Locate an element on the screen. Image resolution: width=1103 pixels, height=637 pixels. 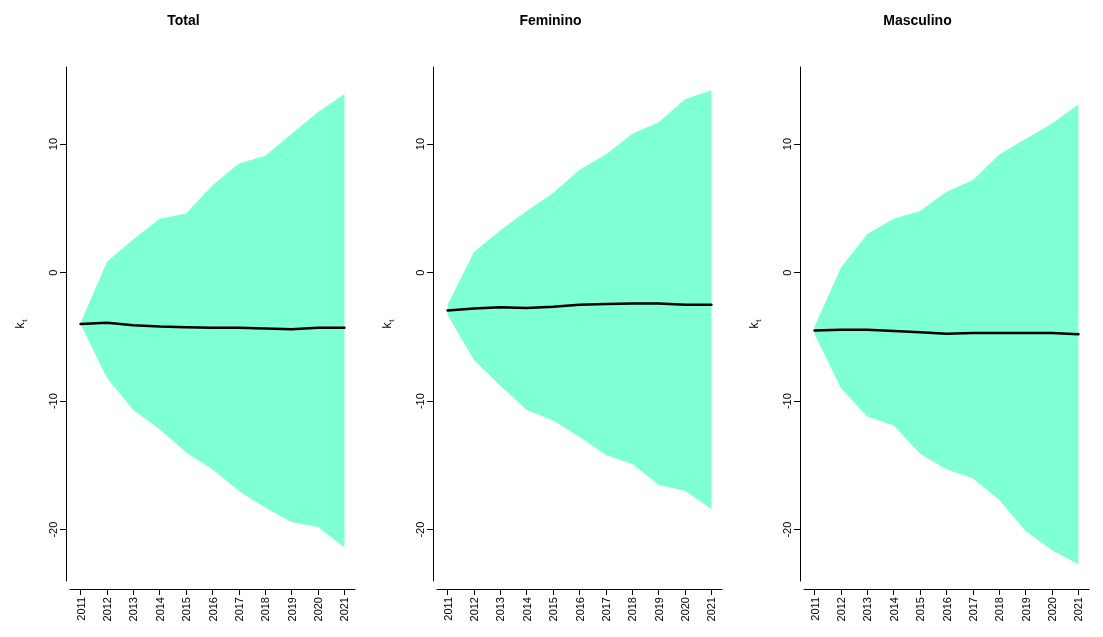
chart-title: Total is located at coordinates (183, 20).